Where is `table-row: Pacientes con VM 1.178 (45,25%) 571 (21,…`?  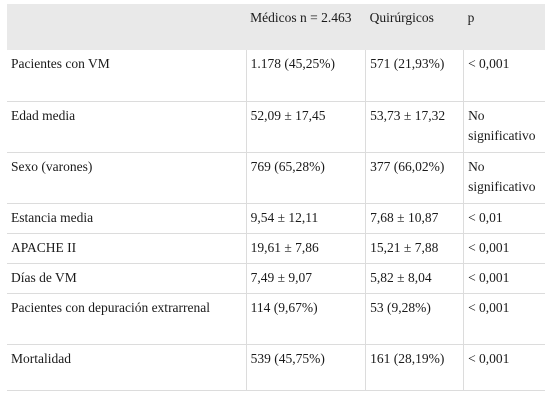
table-row: Pacientes con VM 1.178 (45,25%) 571 (21,… is located at coordinates (276, 75).